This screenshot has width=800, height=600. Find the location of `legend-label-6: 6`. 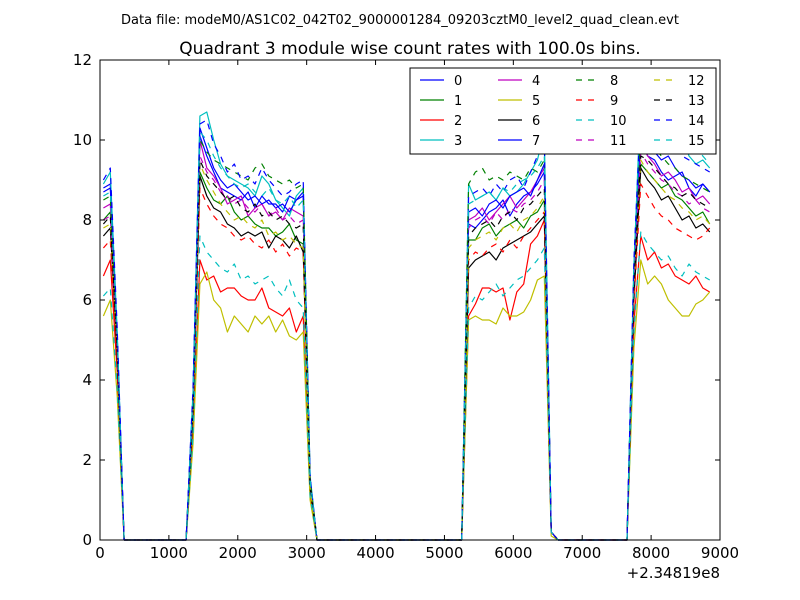

legend-label-6: 6 is located at coordinates (536, 121).